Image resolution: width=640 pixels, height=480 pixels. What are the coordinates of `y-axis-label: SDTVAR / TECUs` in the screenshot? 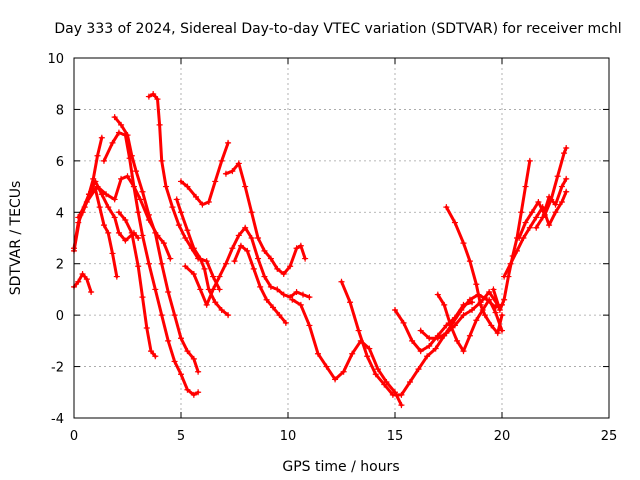 It's located at (16, 238).